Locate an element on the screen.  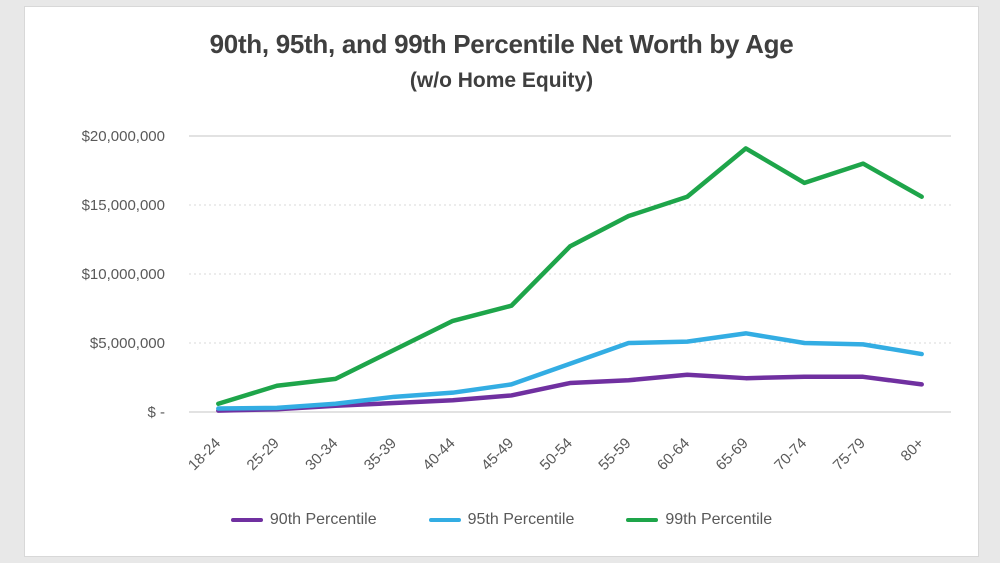
y-axis-tick-label: $15,000,000 is located at coordinates (123, 205).